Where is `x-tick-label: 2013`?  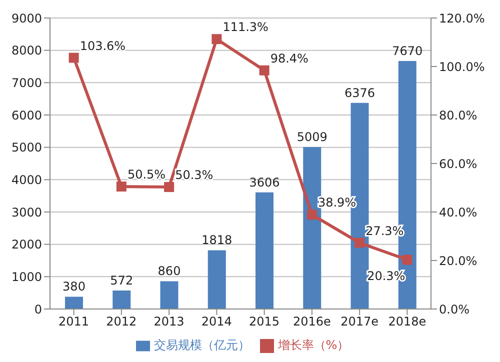 x-tick-label: 2013 is located at coordinates (169, 321).